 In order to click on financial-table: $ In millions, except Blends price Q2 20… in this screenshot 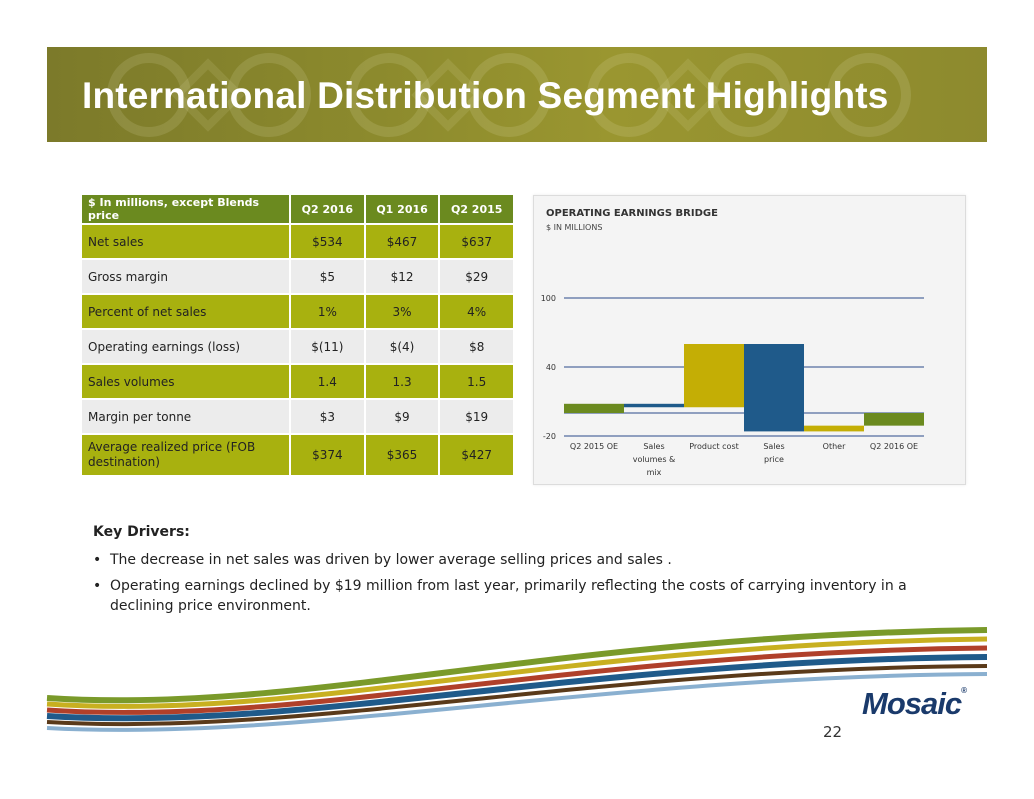, I will do `click(297, 335)`.